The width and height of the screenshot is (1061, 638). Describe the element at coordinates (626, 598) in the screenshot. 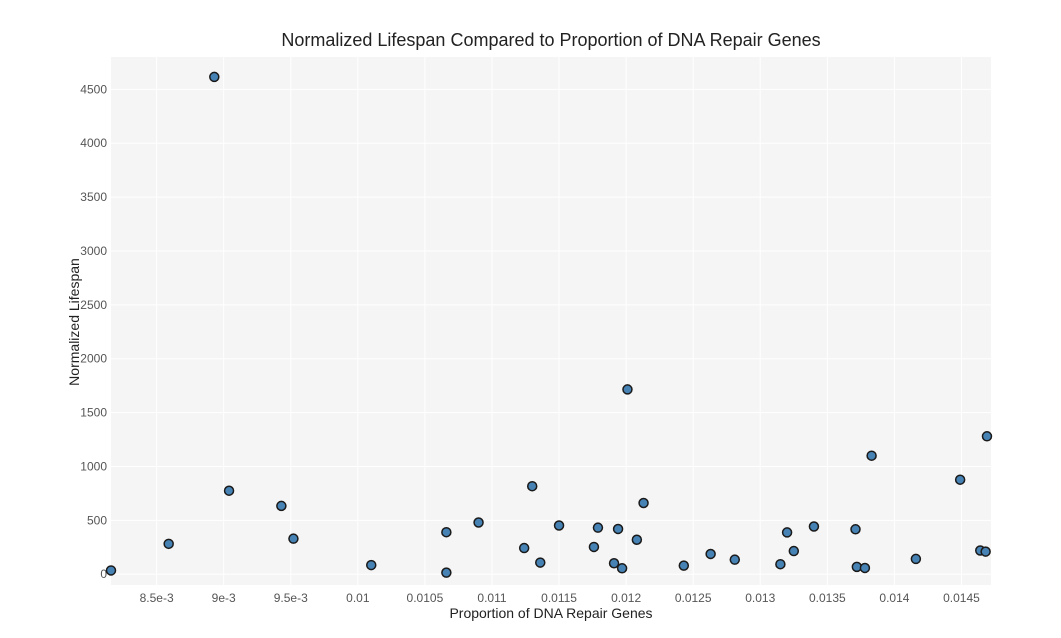

I see `x-tick-label: 0.012` at that location.